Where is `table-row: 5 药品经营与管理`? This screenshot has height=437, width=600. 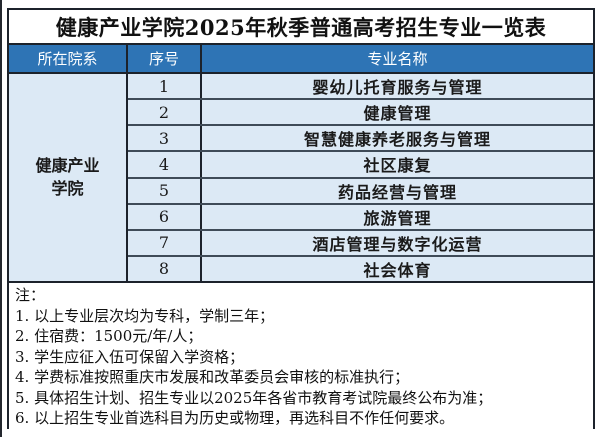 table-row: 5 药品经营与管理 is located at coordinates (360, 191).